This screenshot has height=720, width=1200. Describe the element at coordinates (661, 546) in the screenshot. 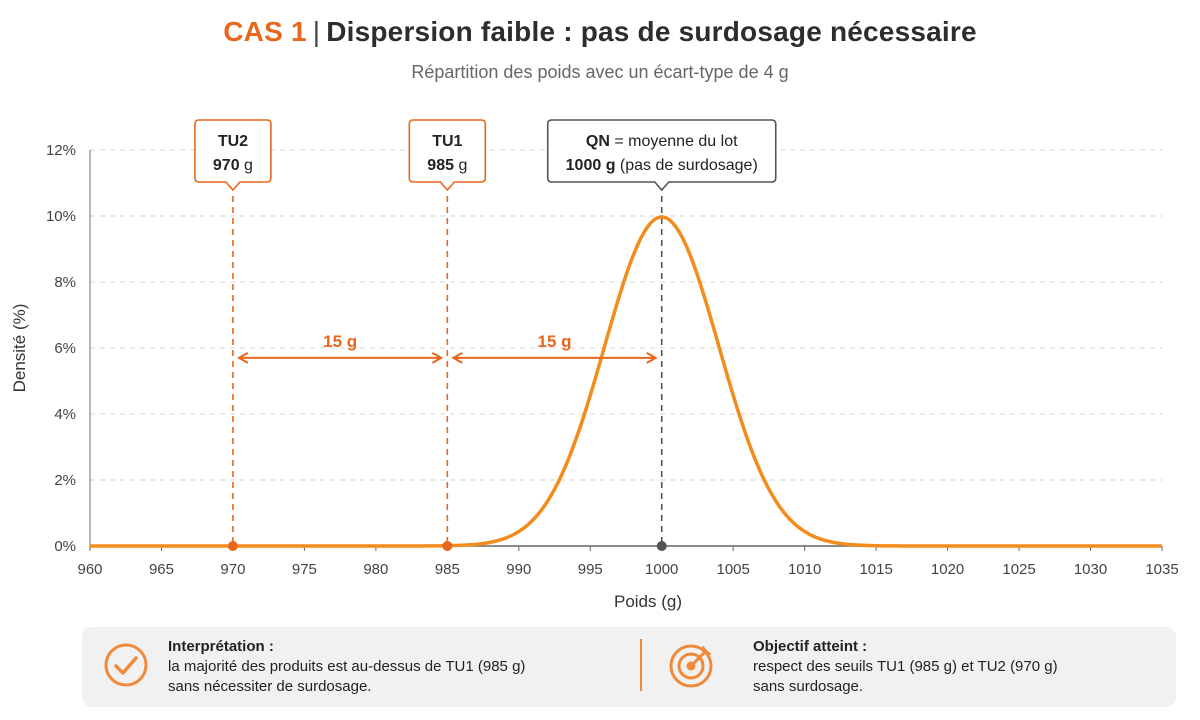

I see `qn-point` at that location.